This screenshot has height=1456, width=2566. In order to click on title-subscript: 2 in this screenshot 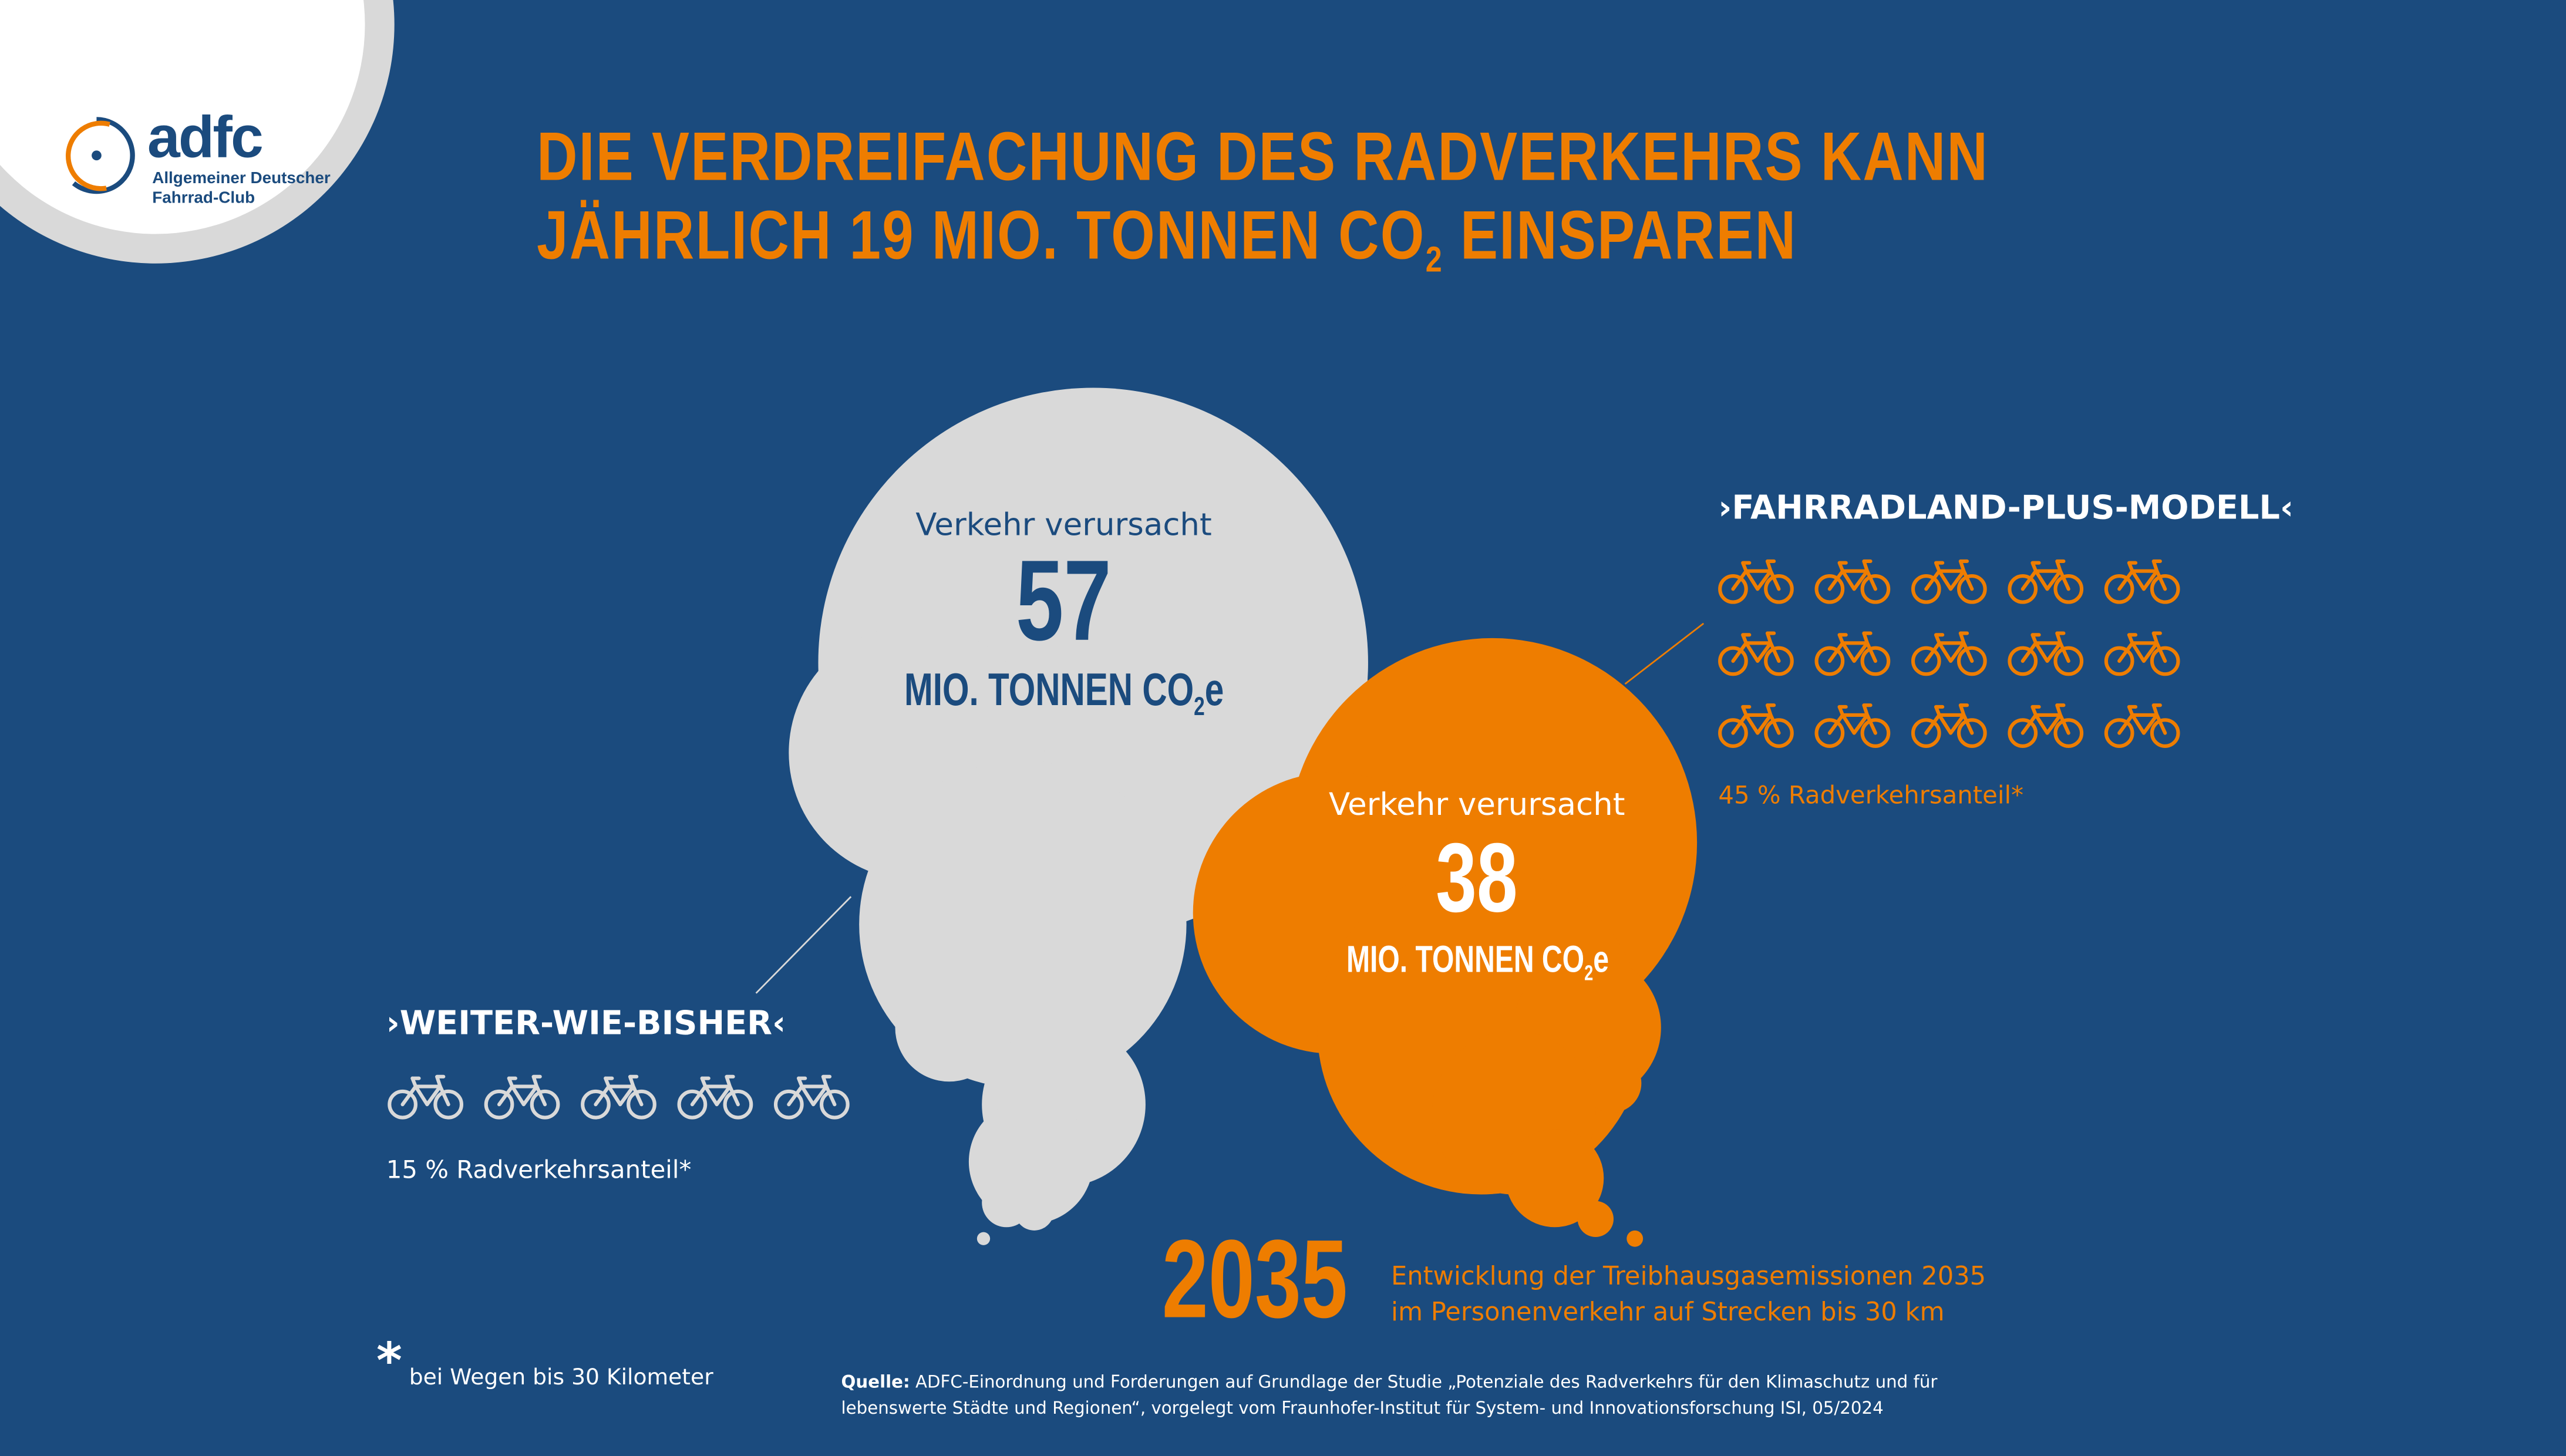, I will do `click(1434, 259)`.